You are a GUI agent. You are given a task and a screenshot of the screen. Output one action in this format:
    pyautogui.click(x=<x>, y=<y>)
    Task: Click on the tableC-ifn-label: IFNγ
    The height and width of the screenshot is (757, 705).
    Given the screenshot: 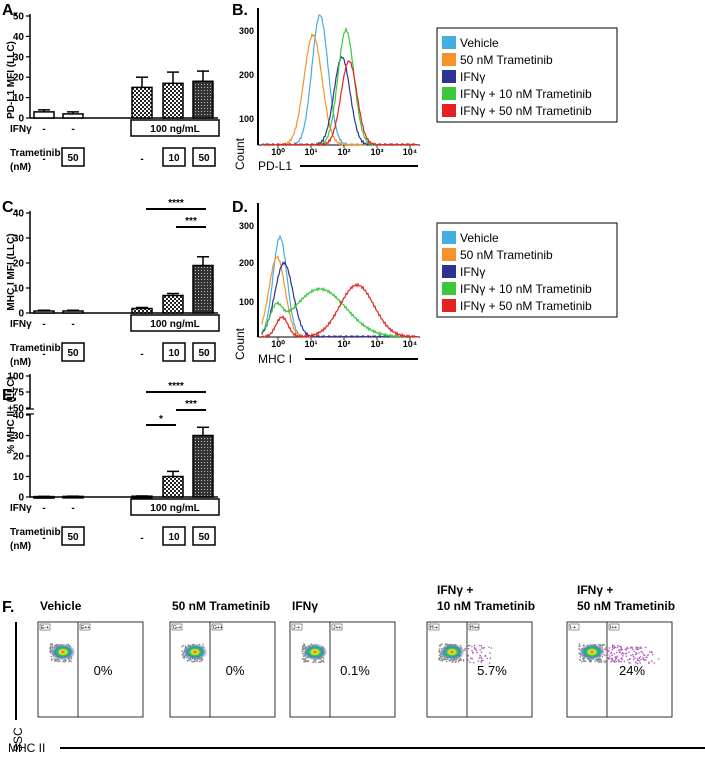 What is the action you would take?
    pyautogui.click(x=21, y=324)
    